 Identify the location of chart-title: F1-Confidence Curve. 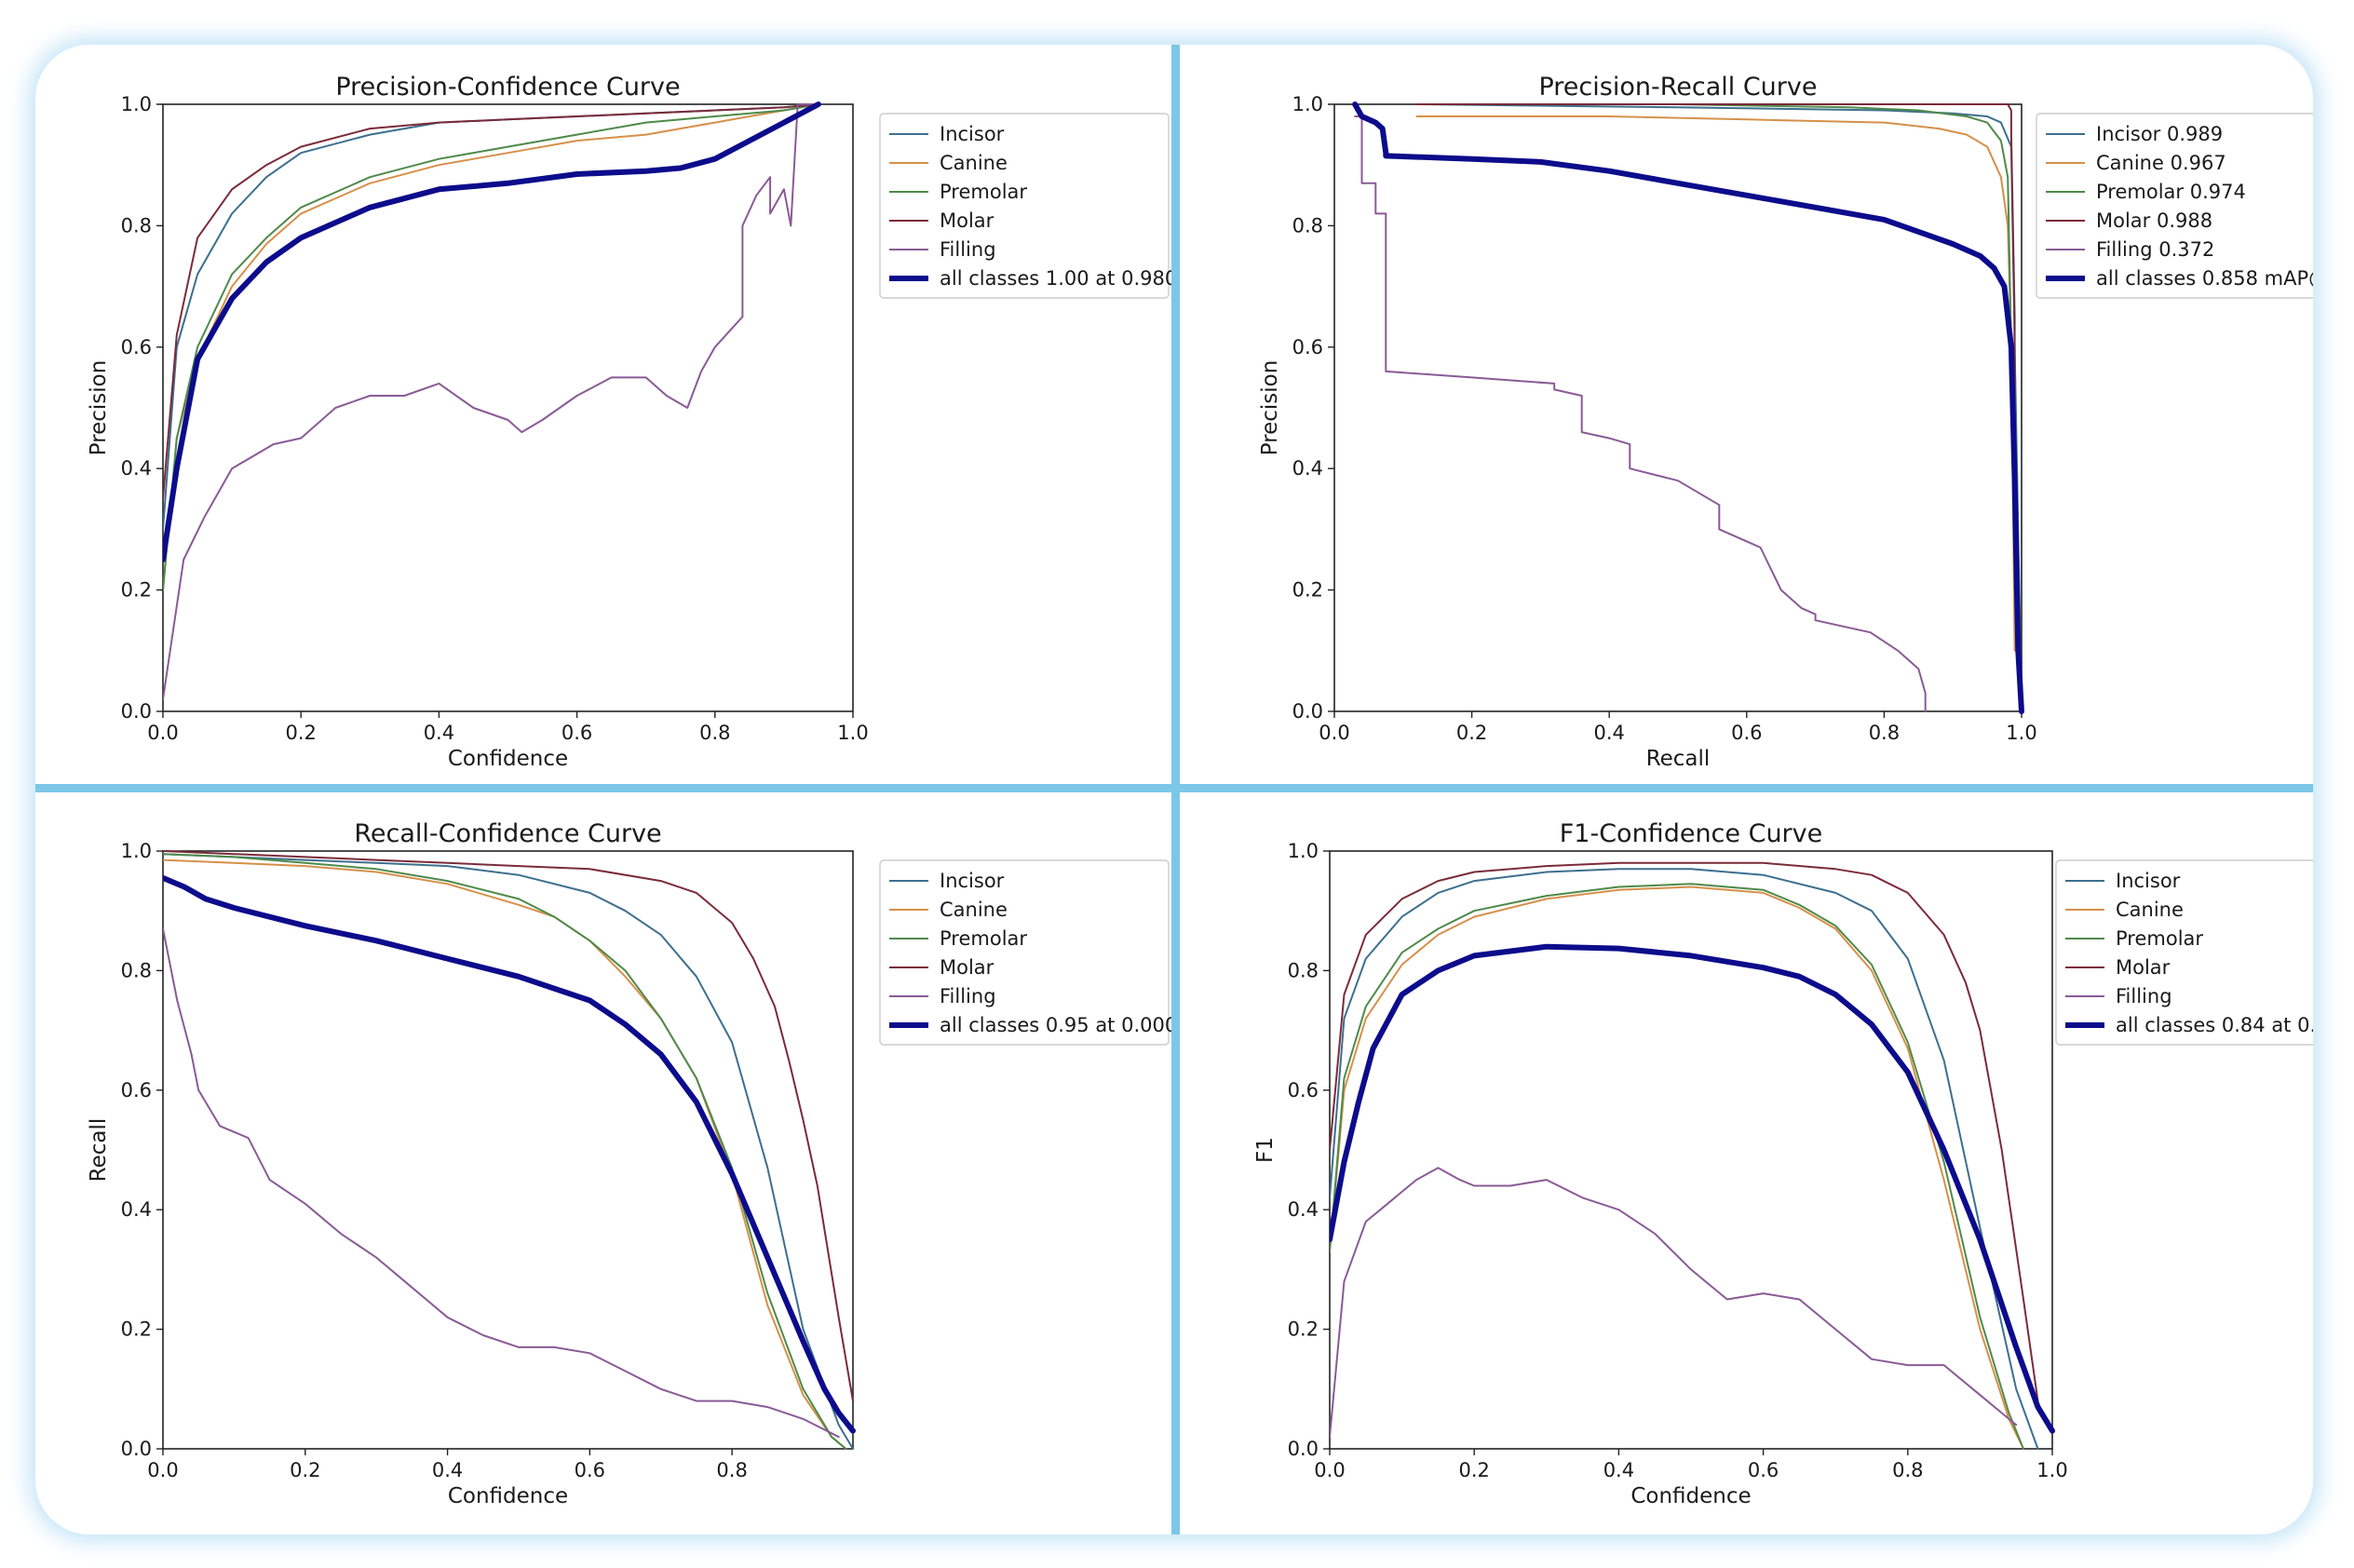
(1691, 833).